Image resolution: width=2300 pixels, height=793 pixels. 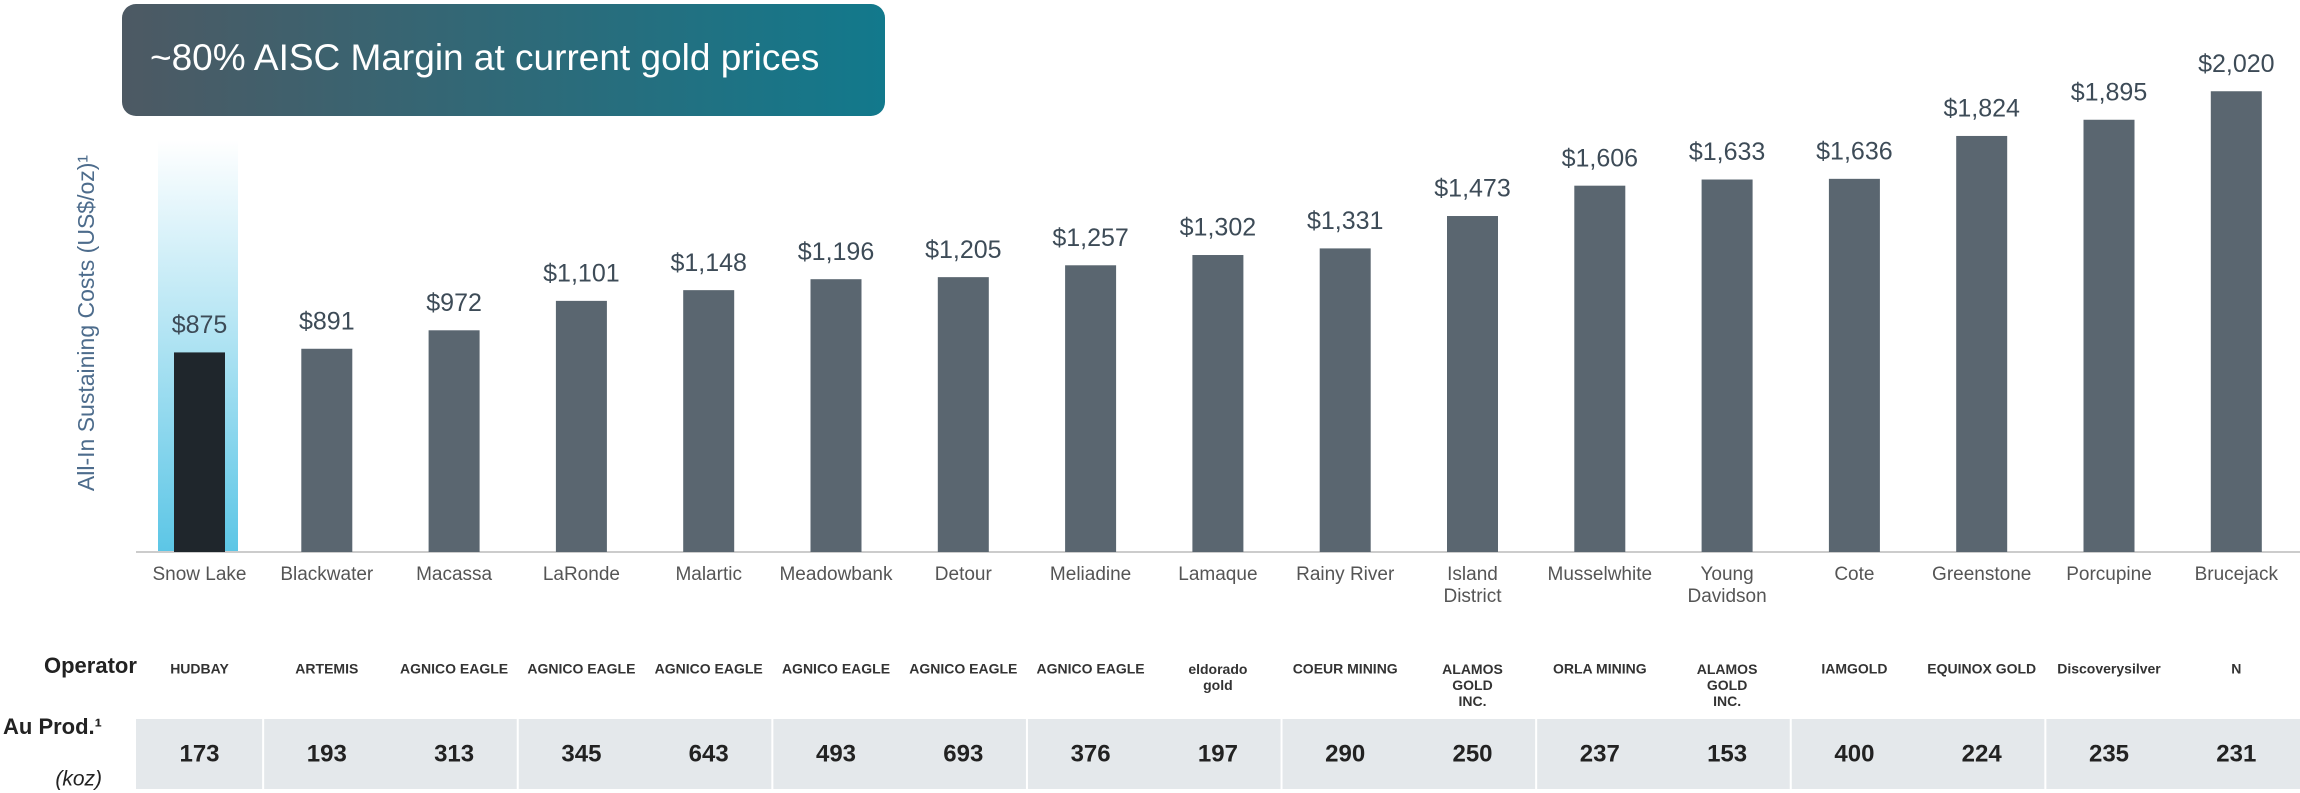 I want to click on operator-logo: HUDBAY, so click(x=199, y=669).